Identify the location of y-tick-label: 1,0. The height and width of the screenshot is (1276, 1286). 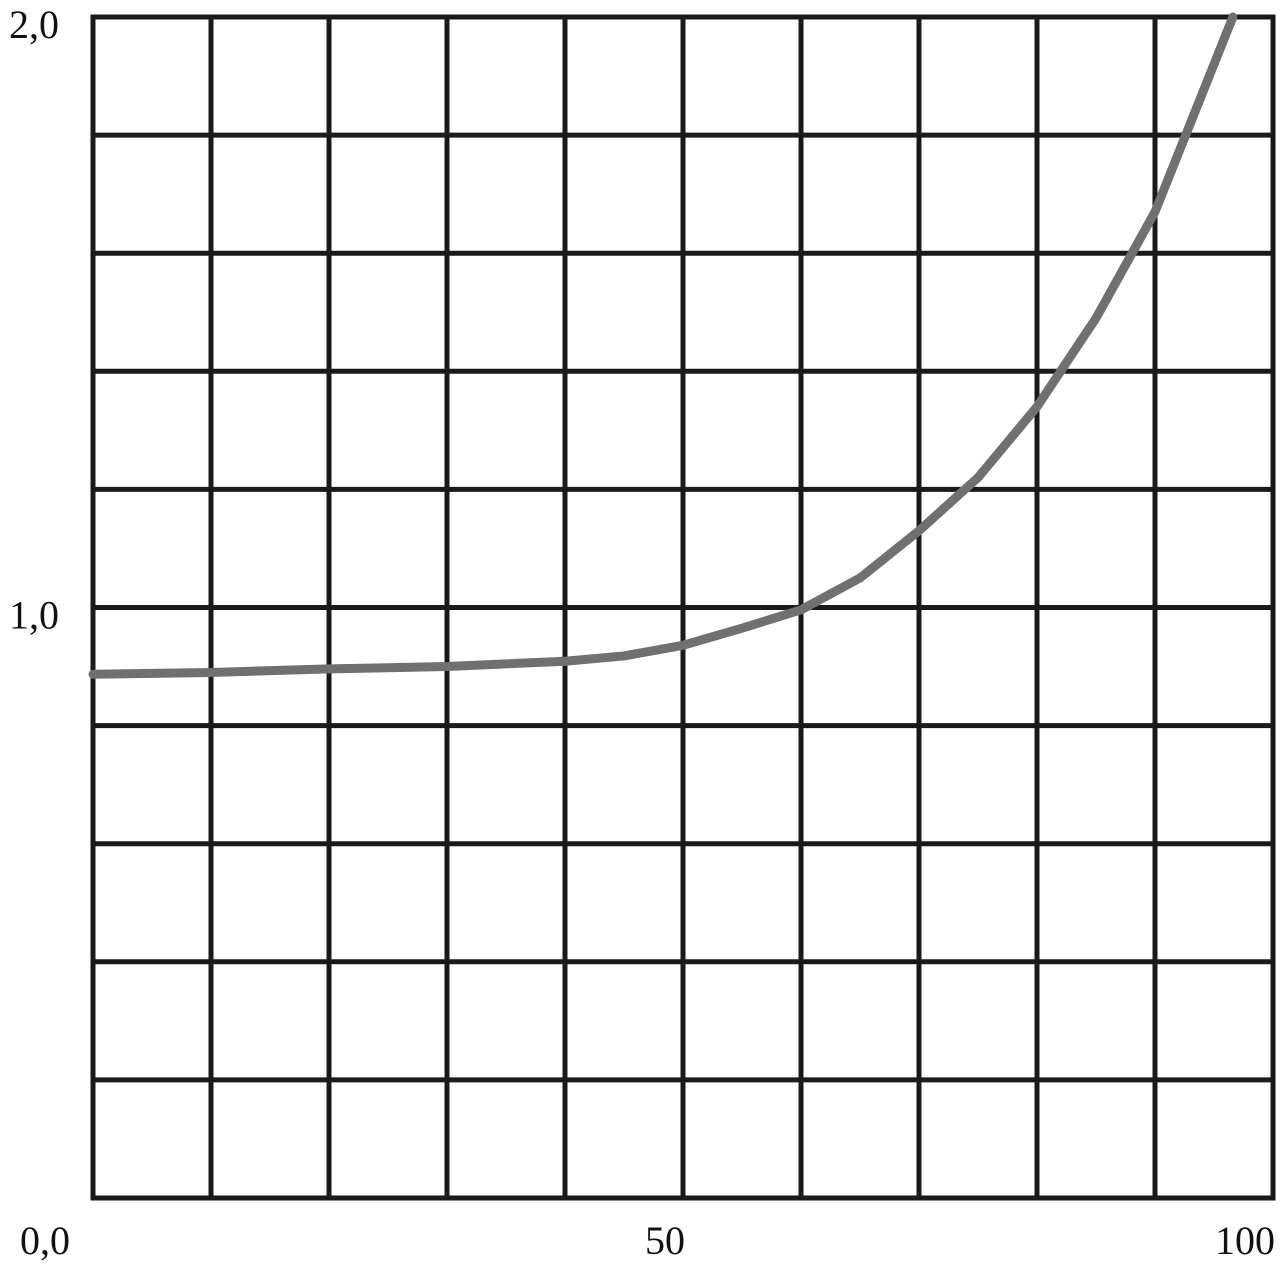
(34, 615).